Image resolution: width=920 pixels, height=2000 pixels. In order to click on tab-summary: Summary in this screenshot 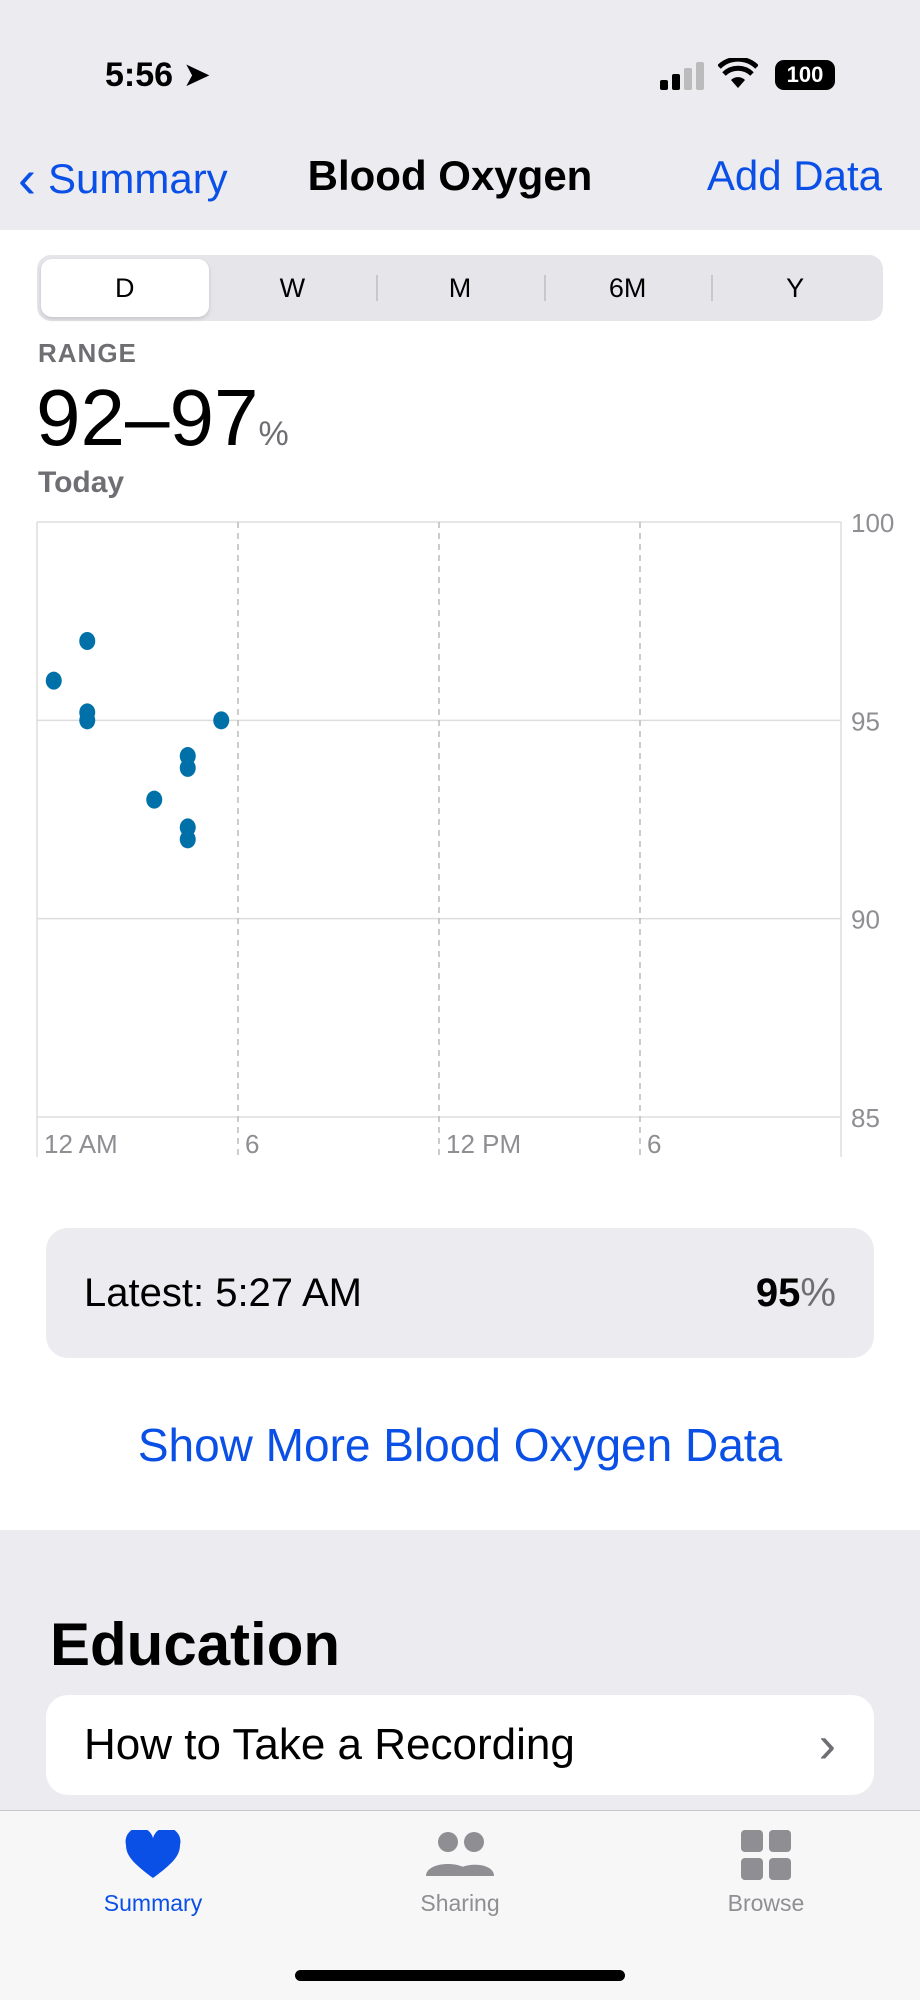, I will do `click(153, 1873)`.